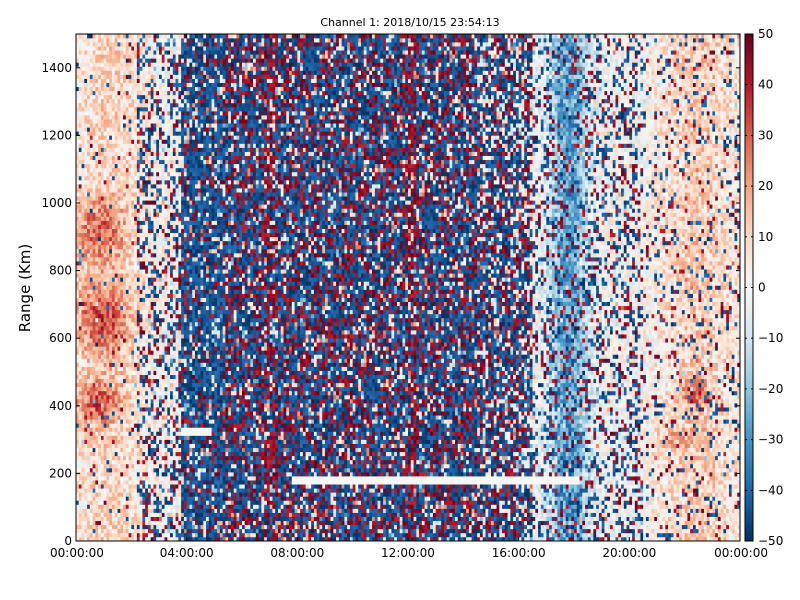 This screenshot has height=600, width=800. What do you see at coordinates (60, 271) in the screenshot?
I see `y-tick-label: 800` at bounding box center [60, 271].